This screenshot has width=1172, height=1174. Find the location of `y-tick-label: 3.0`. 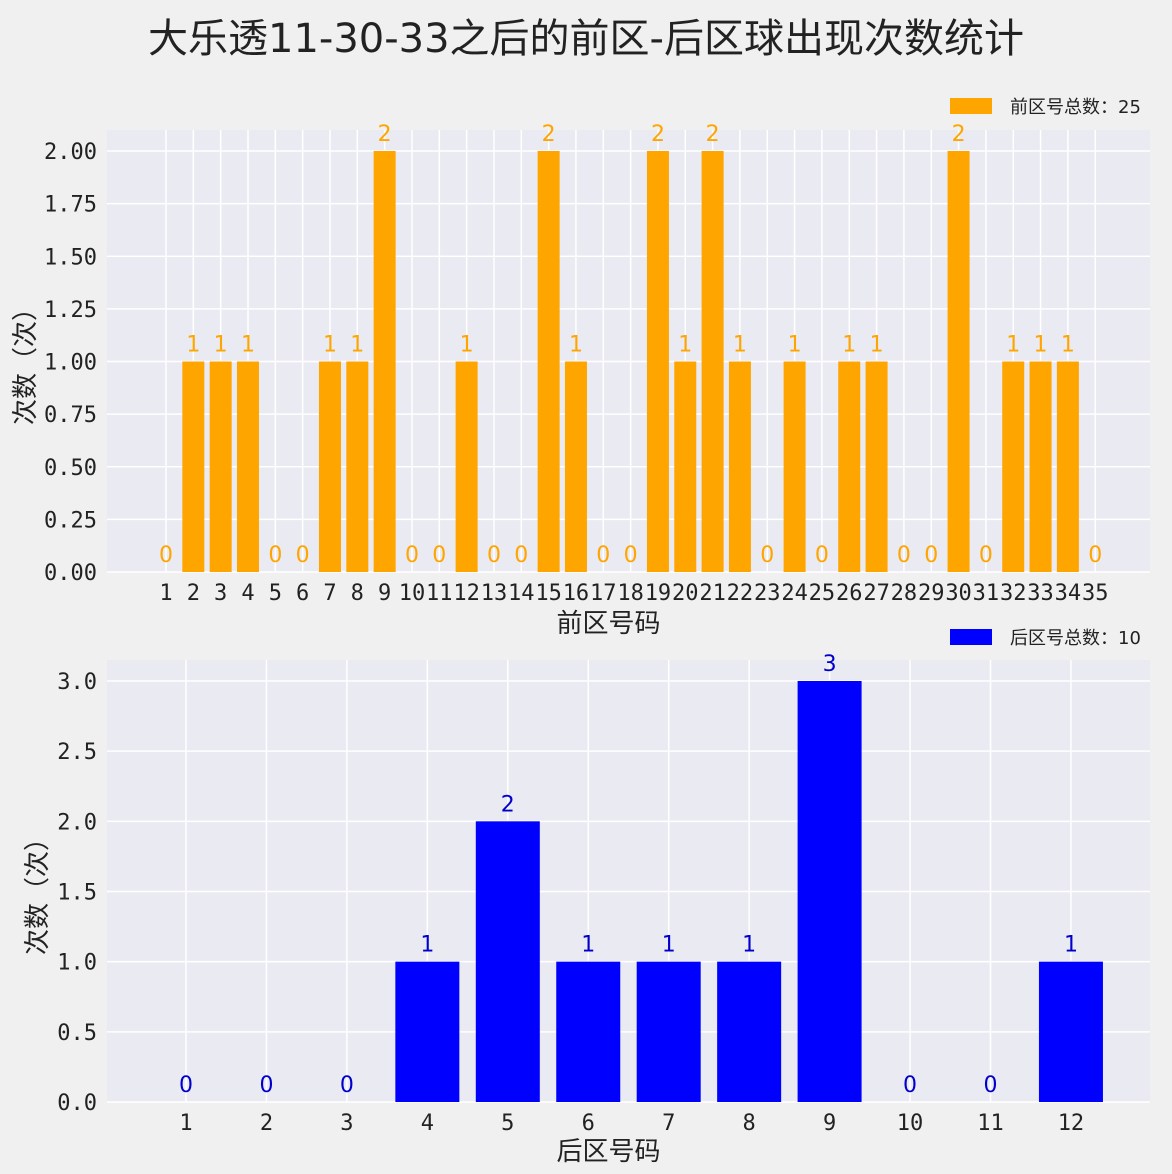

y-tick-label: 3.0 is located at coordinates (77, 682).